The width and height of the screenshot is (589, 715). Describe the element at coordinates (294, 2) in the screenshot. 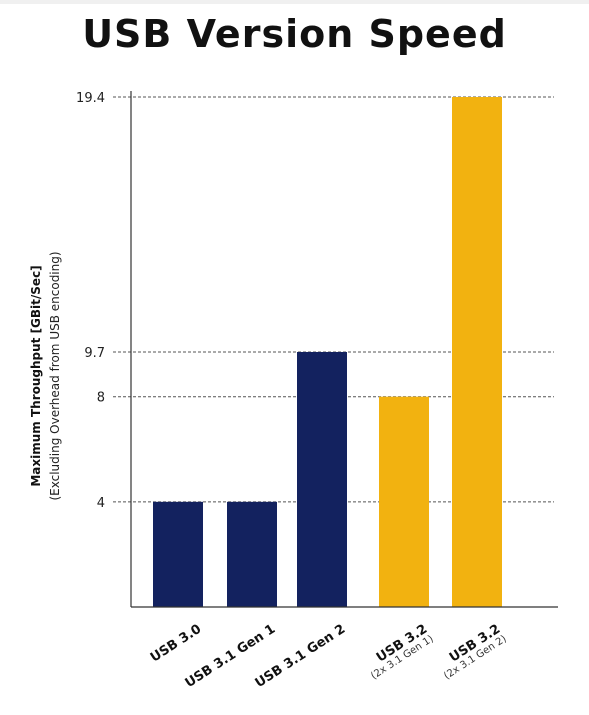

I see `top-rule` at that location.